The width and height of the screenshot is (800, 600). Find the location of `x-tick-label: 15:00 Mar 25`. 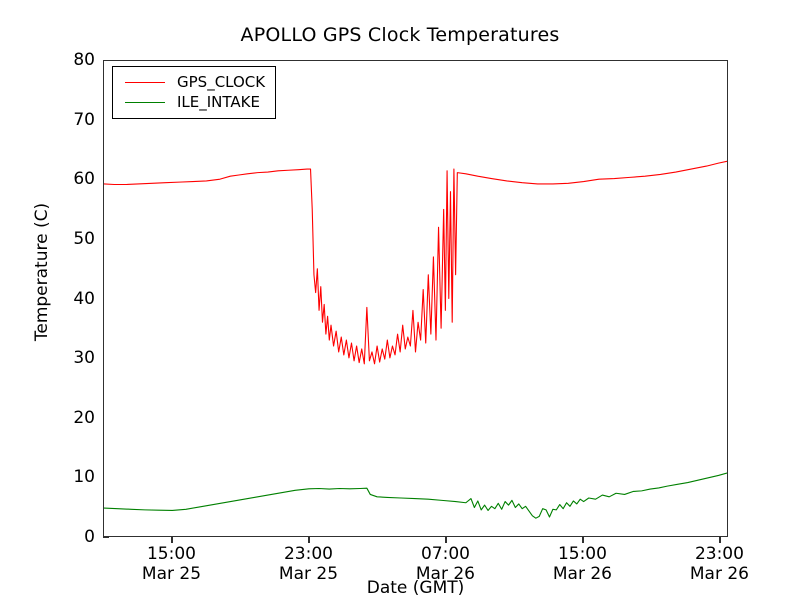

x-tick-label: 15:00 Mar 25 is located at coordinates (171, 564).